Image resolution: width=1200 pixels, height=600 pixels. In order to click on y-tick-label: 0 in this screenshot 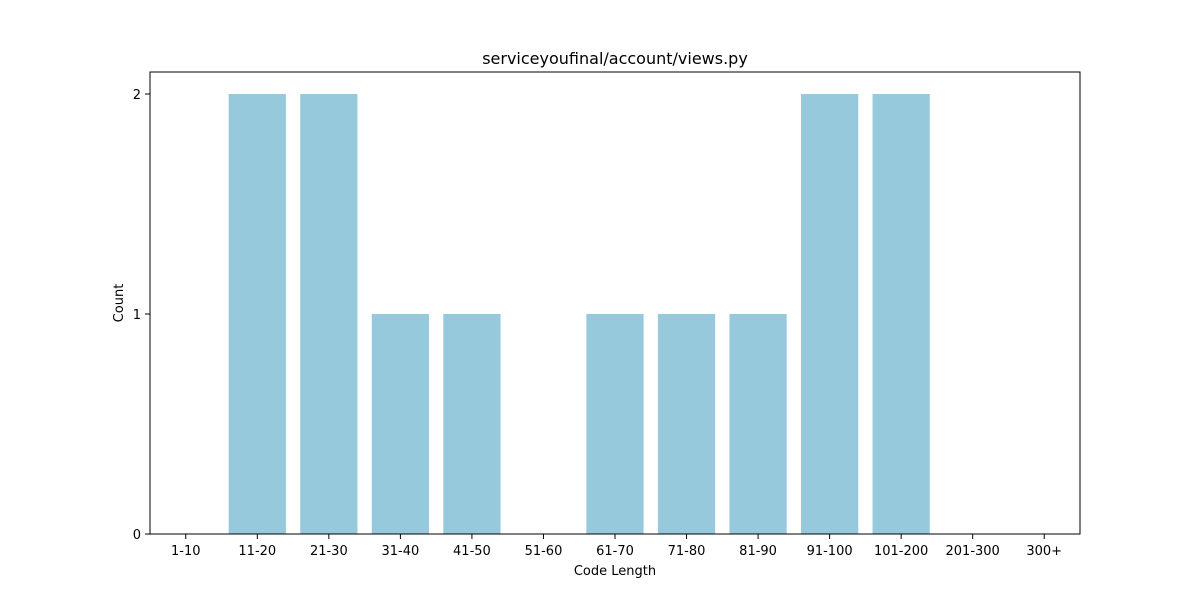, I will do `click(137, 535)`.